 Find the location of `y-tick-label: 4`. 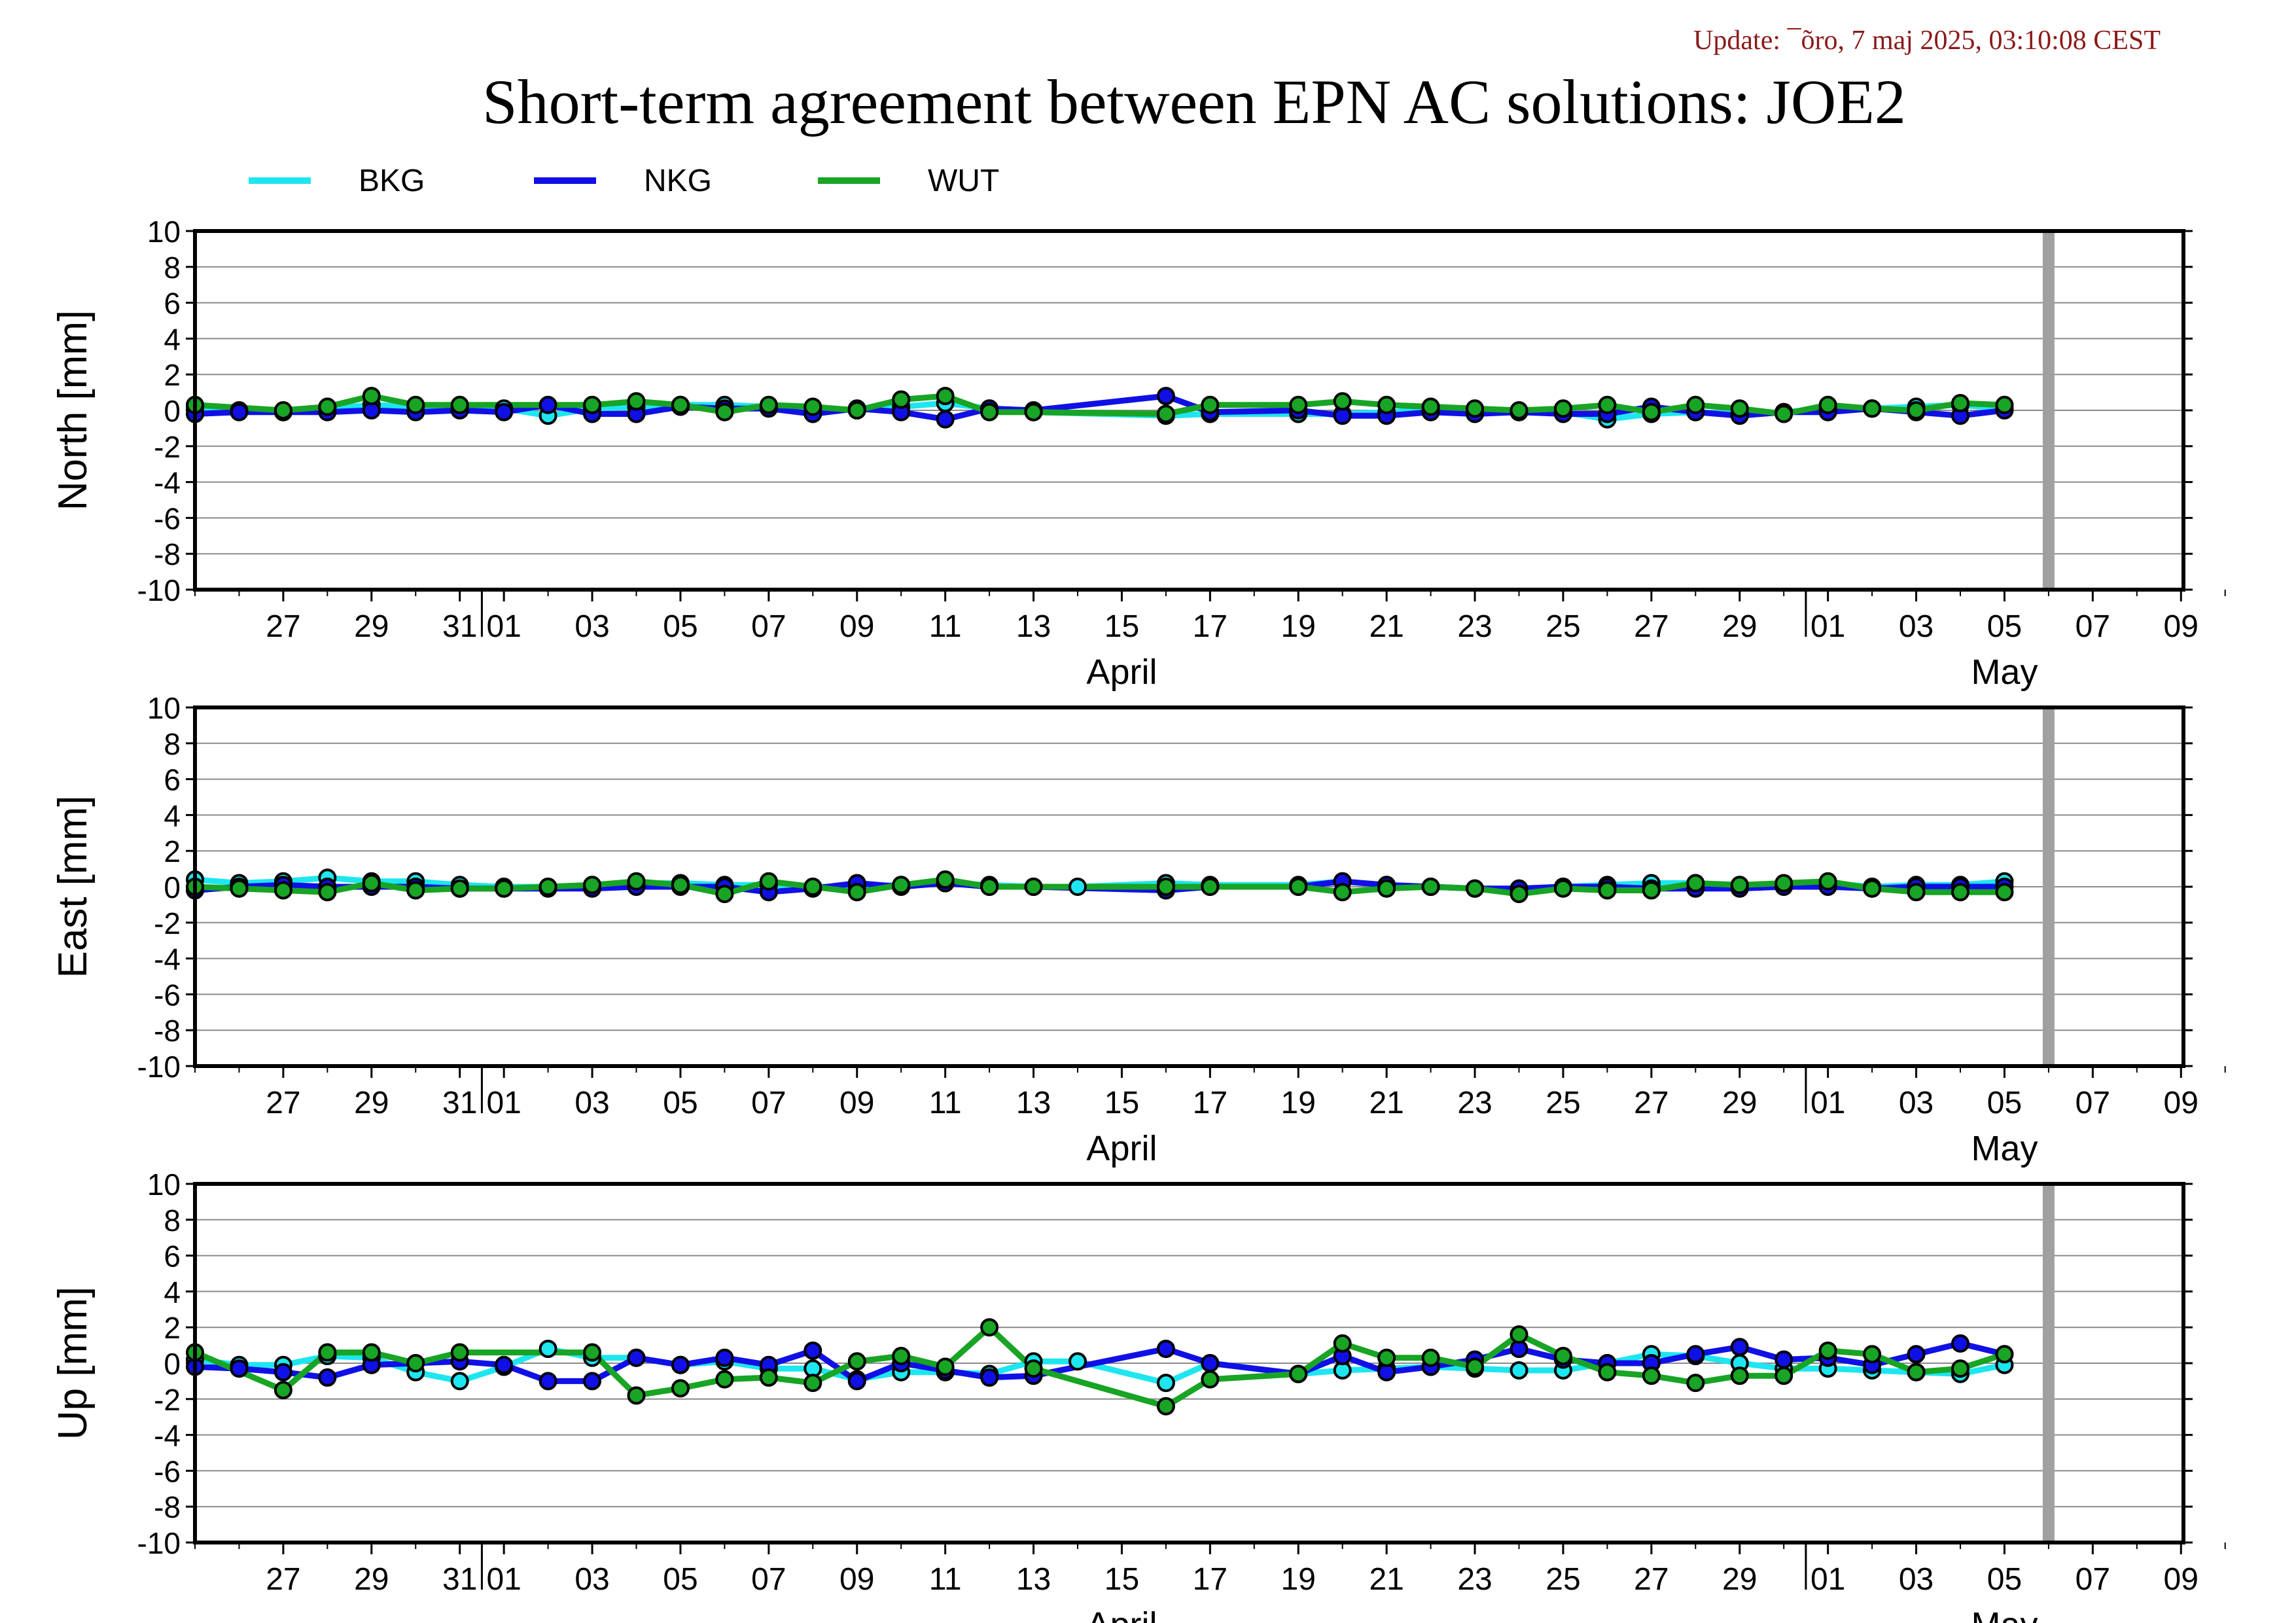

y-tick-label: 4 is located at coordinates (173, 1292).